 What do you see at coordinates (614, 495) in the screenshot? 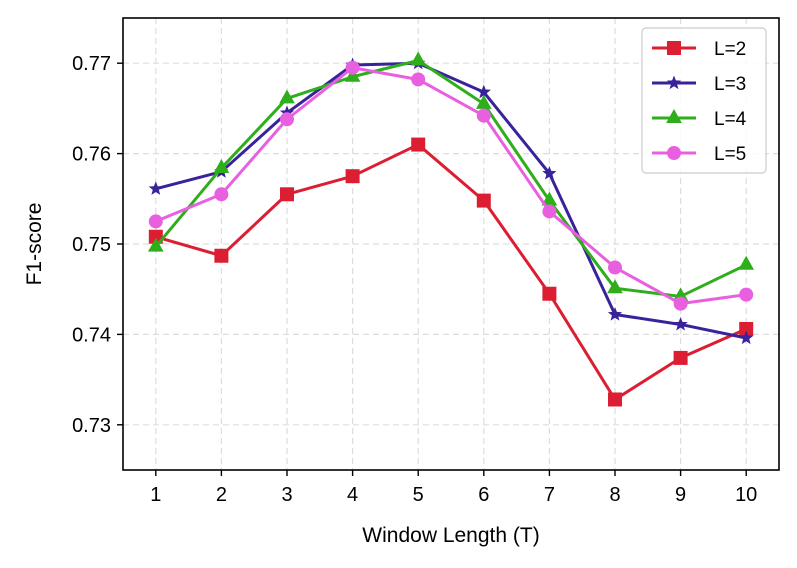
I see `x-tick-label: 8` at bounding box center [614, 495].